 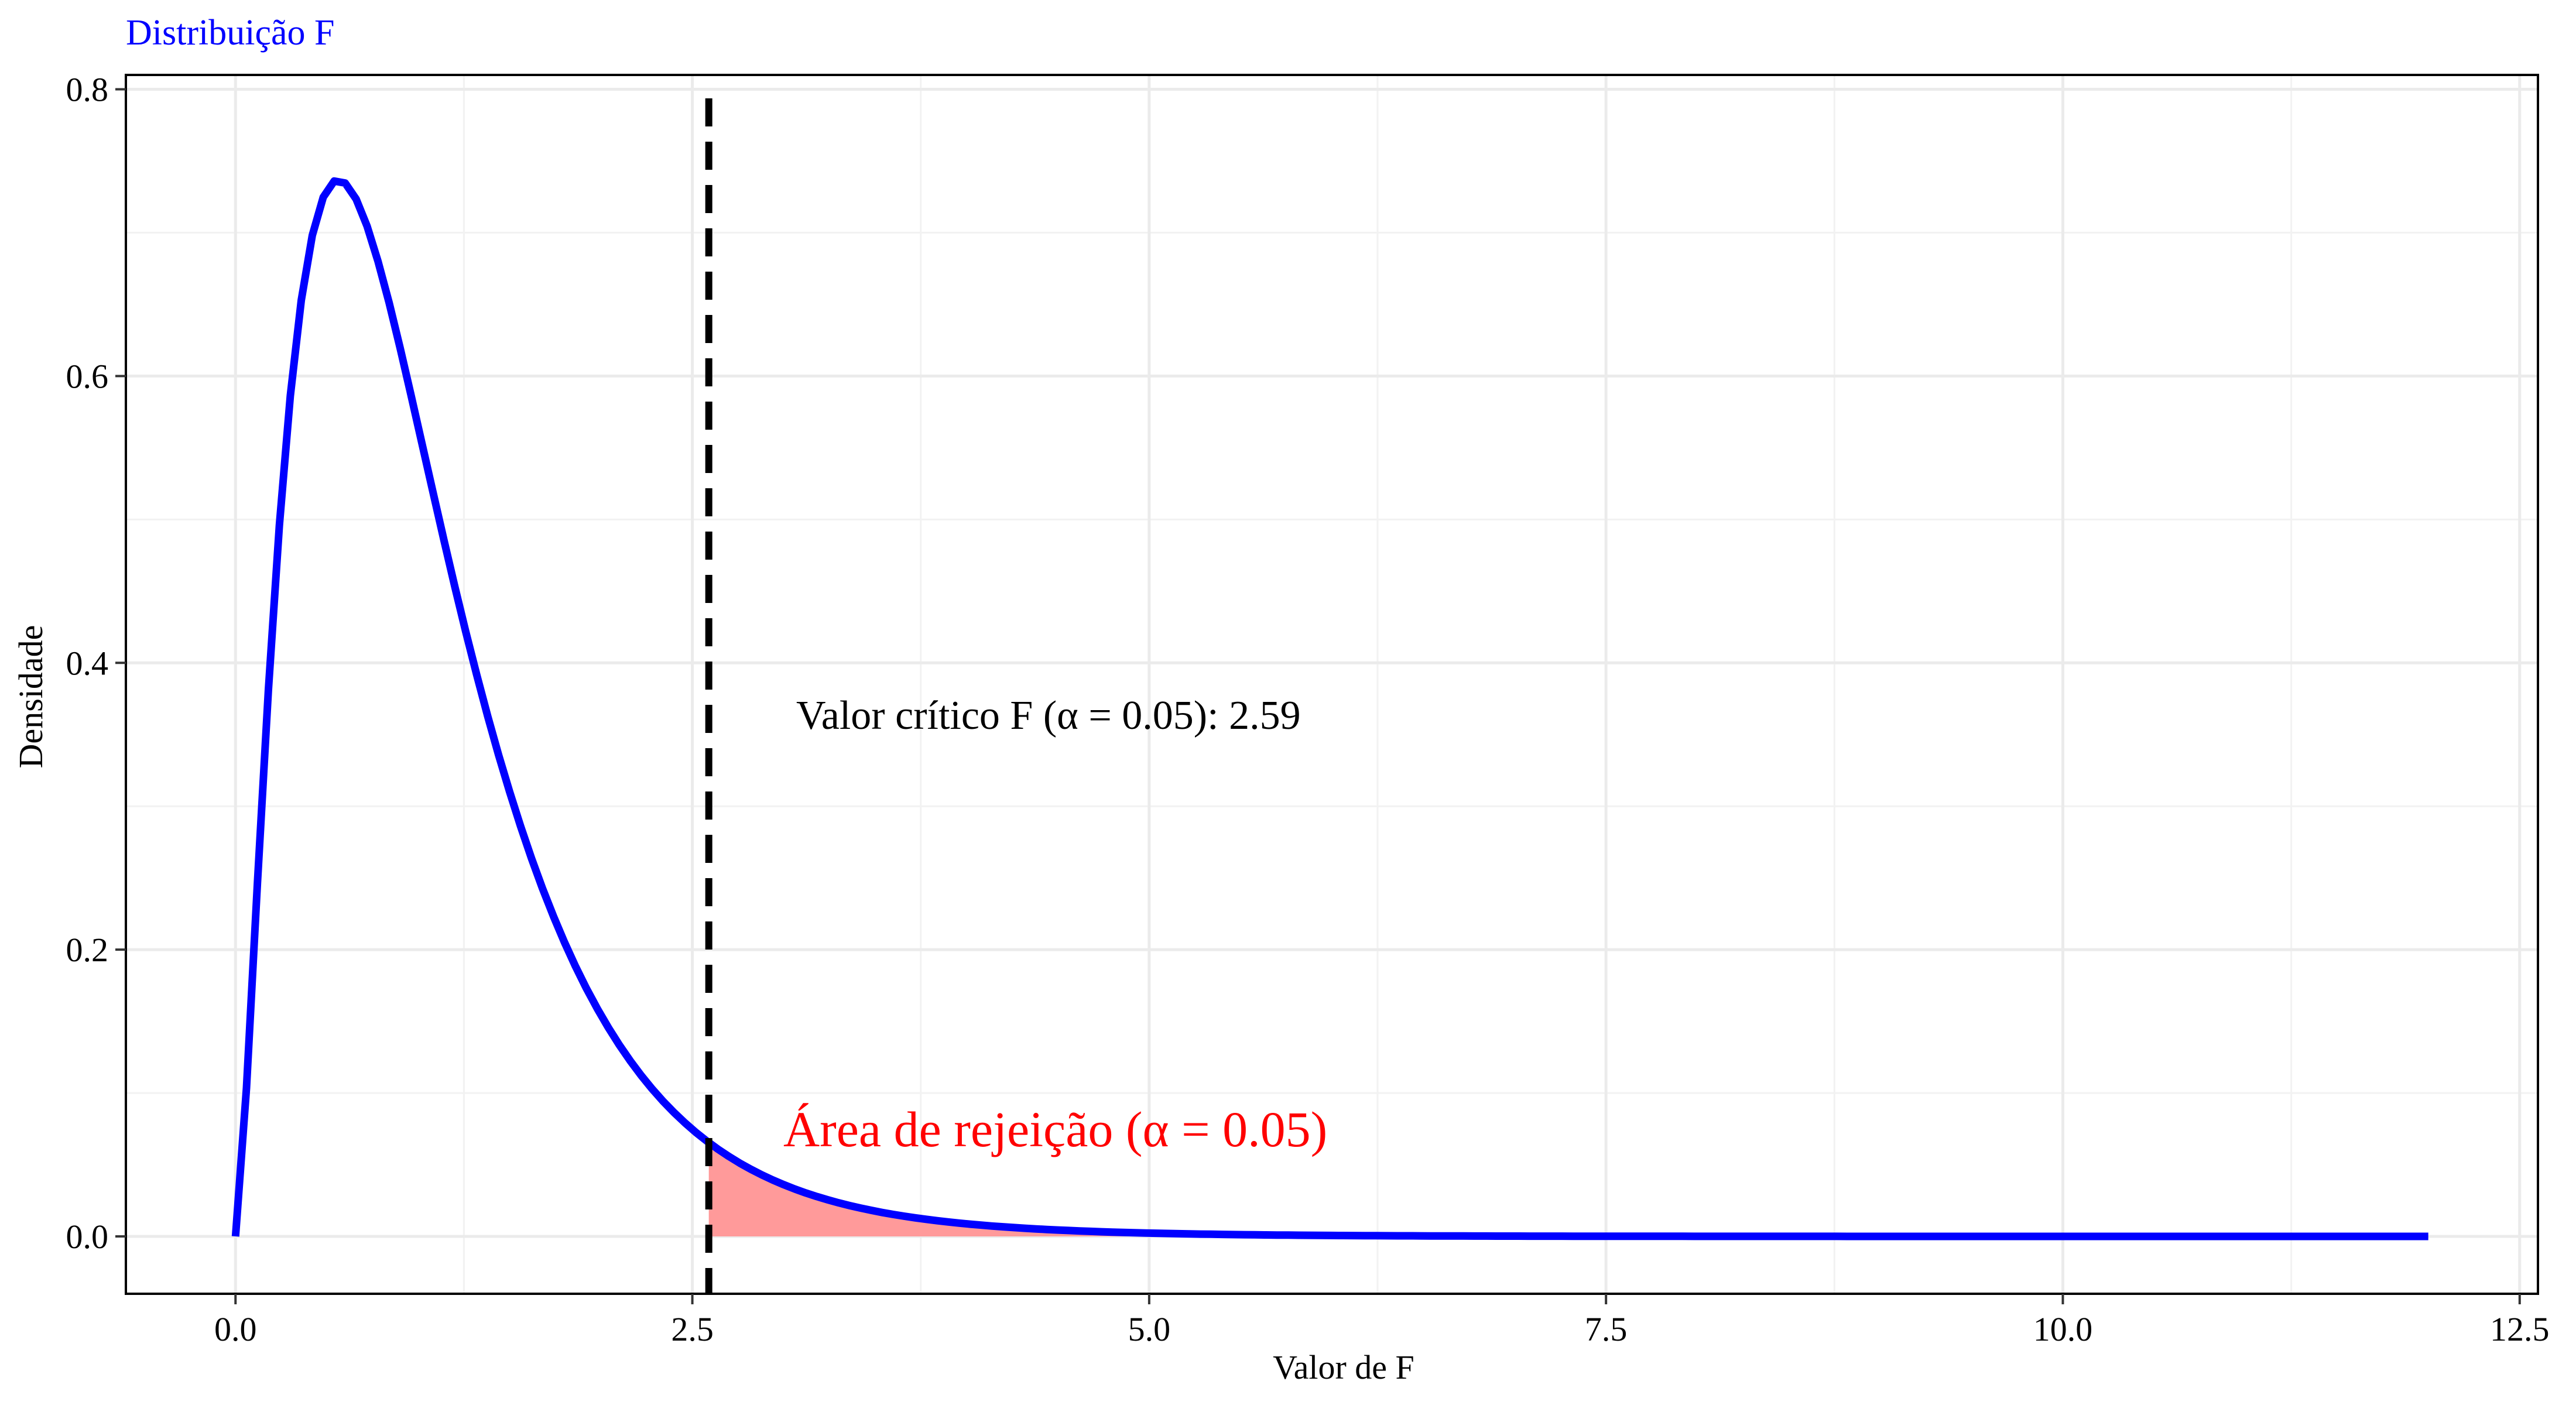 What do you see at coordinates (87, 663) in the screenshot?
I see `y-tick-label: 0.4` at bounding box center [87, 663].